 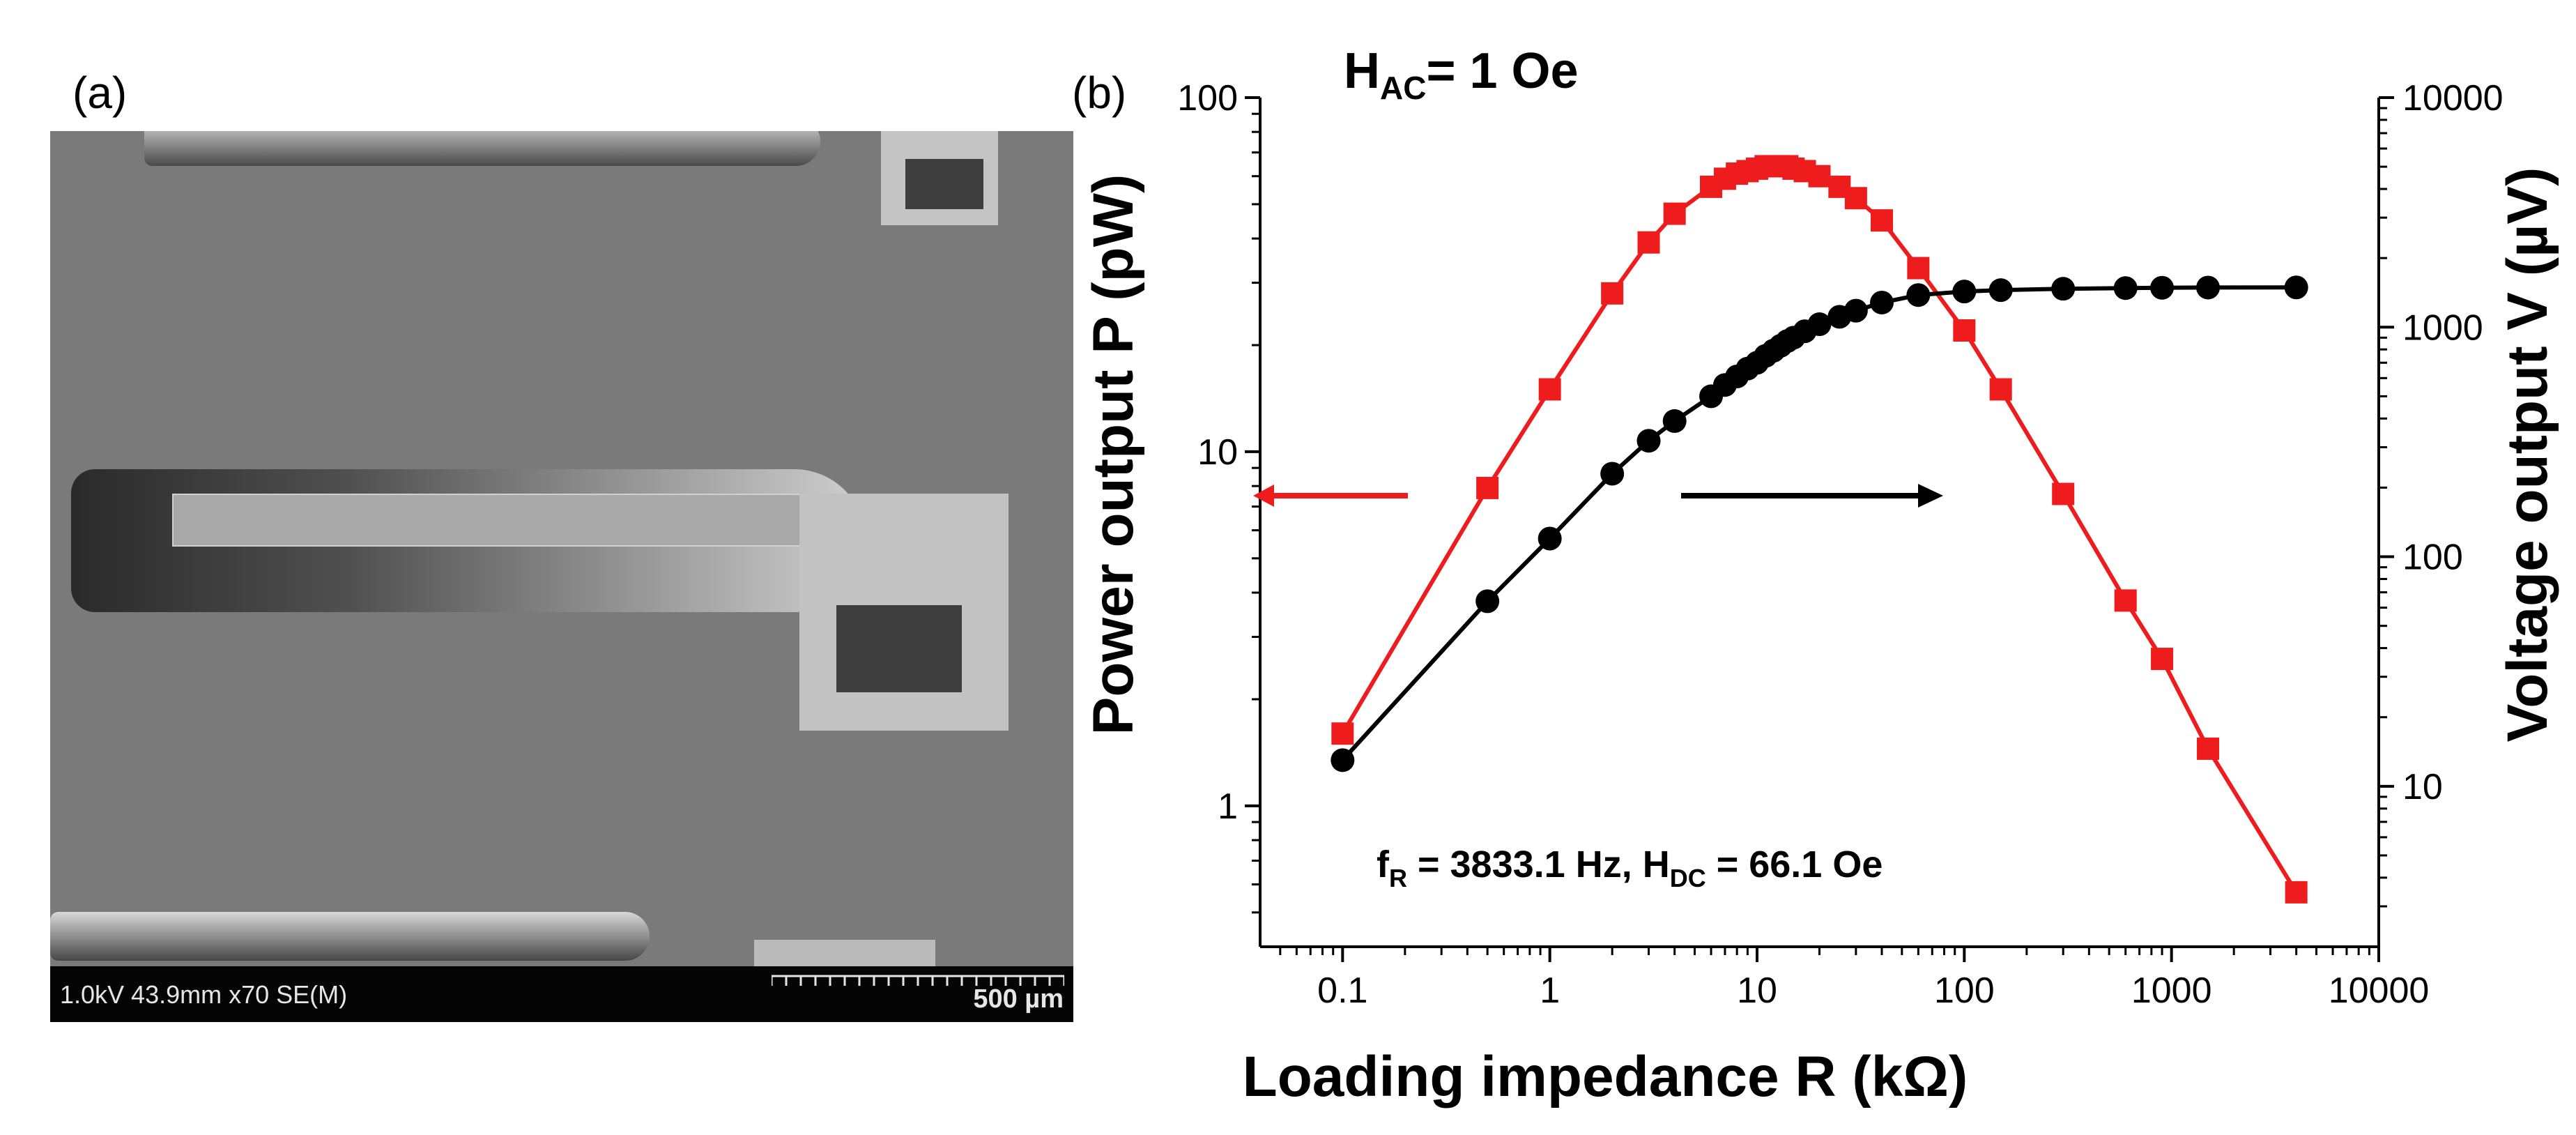 I want to click on power-axis-arrowhead-icon, so click(x=1263, y=496).